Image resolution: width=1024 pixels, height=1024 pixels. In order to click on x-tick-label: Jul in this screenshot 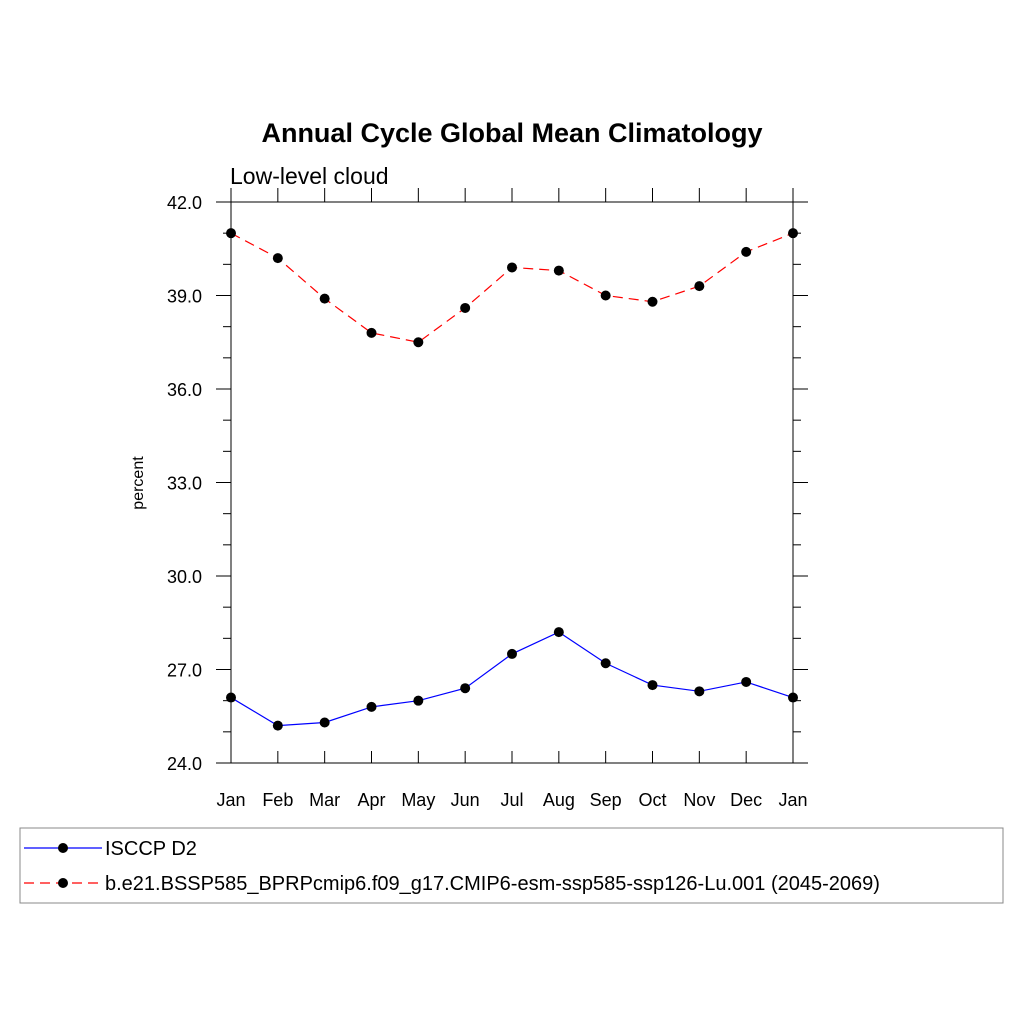, I will do `click(511, 800)`.